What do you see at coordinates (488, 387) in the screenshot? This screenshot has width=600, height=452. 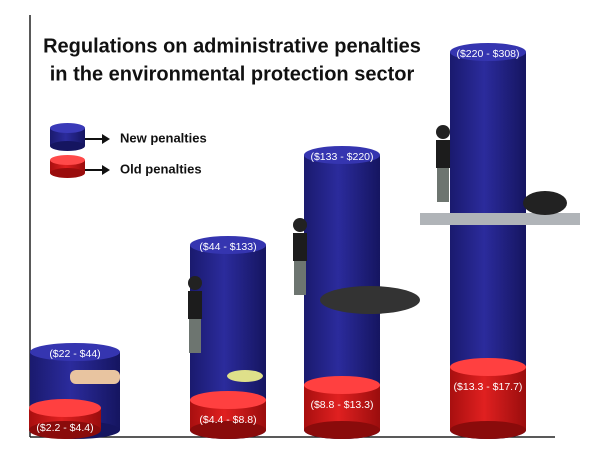 I see `old-label: ($13.3 - $17.7)` at bounding box center [488, 387].